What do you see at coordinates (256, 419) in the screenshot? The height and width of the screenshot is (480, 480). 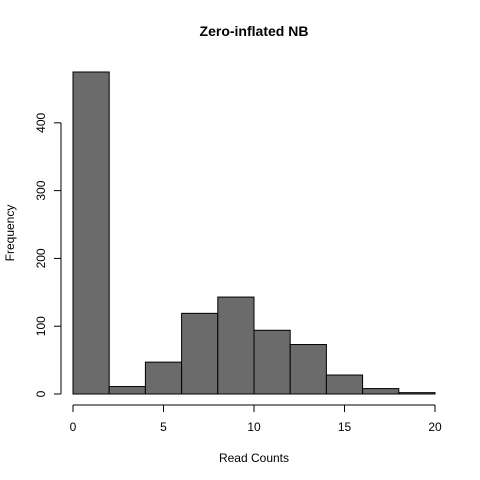 I see `x-axis: 0 5 10 15 20` at bounding box center [256, 419].